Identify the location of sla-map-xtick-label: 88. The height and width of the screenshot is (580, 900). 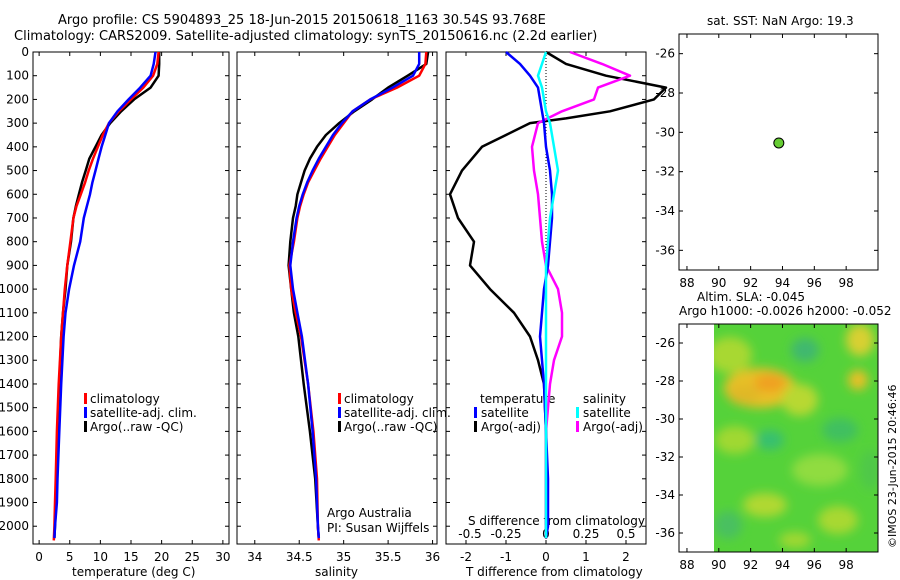
(686, 565).